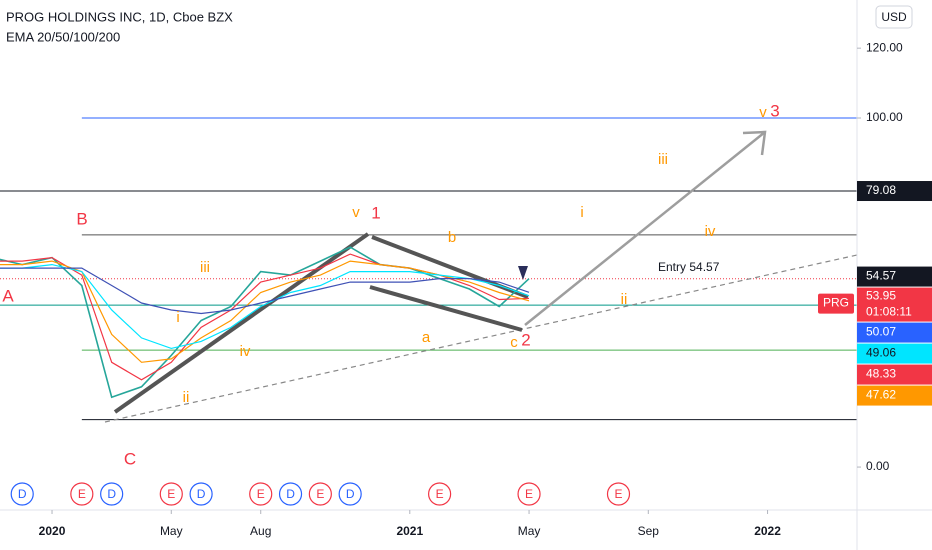 This screenshot has height=550, width=932. What do you see at coordinates (689, 267) in the screenshot?
I see `entry-label: Entry 54.57` at bounding box center [689, 267].